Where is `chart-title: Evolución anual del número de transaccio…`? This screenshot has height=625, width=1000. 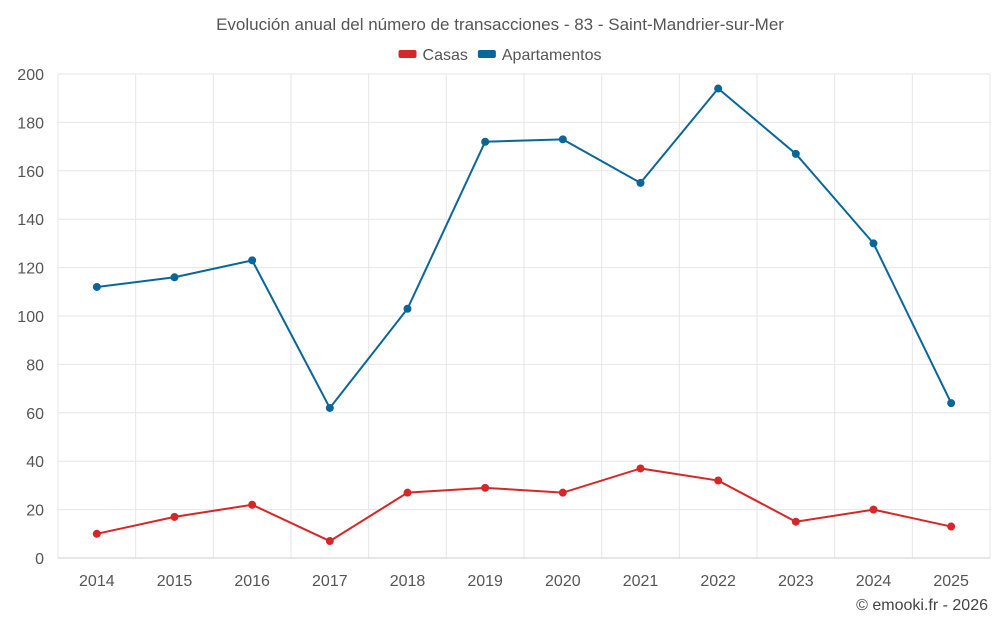 chart-title: Evolución anual del número de transaccio… is located at coordinates (500, 24).